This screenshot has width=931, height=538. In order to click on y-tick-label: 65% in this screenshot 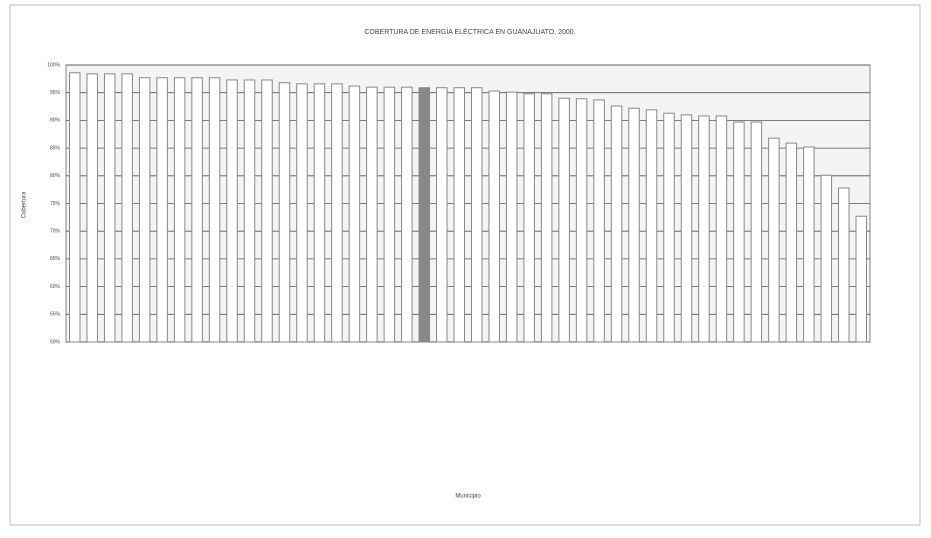, I will do `click(55, 259)`.